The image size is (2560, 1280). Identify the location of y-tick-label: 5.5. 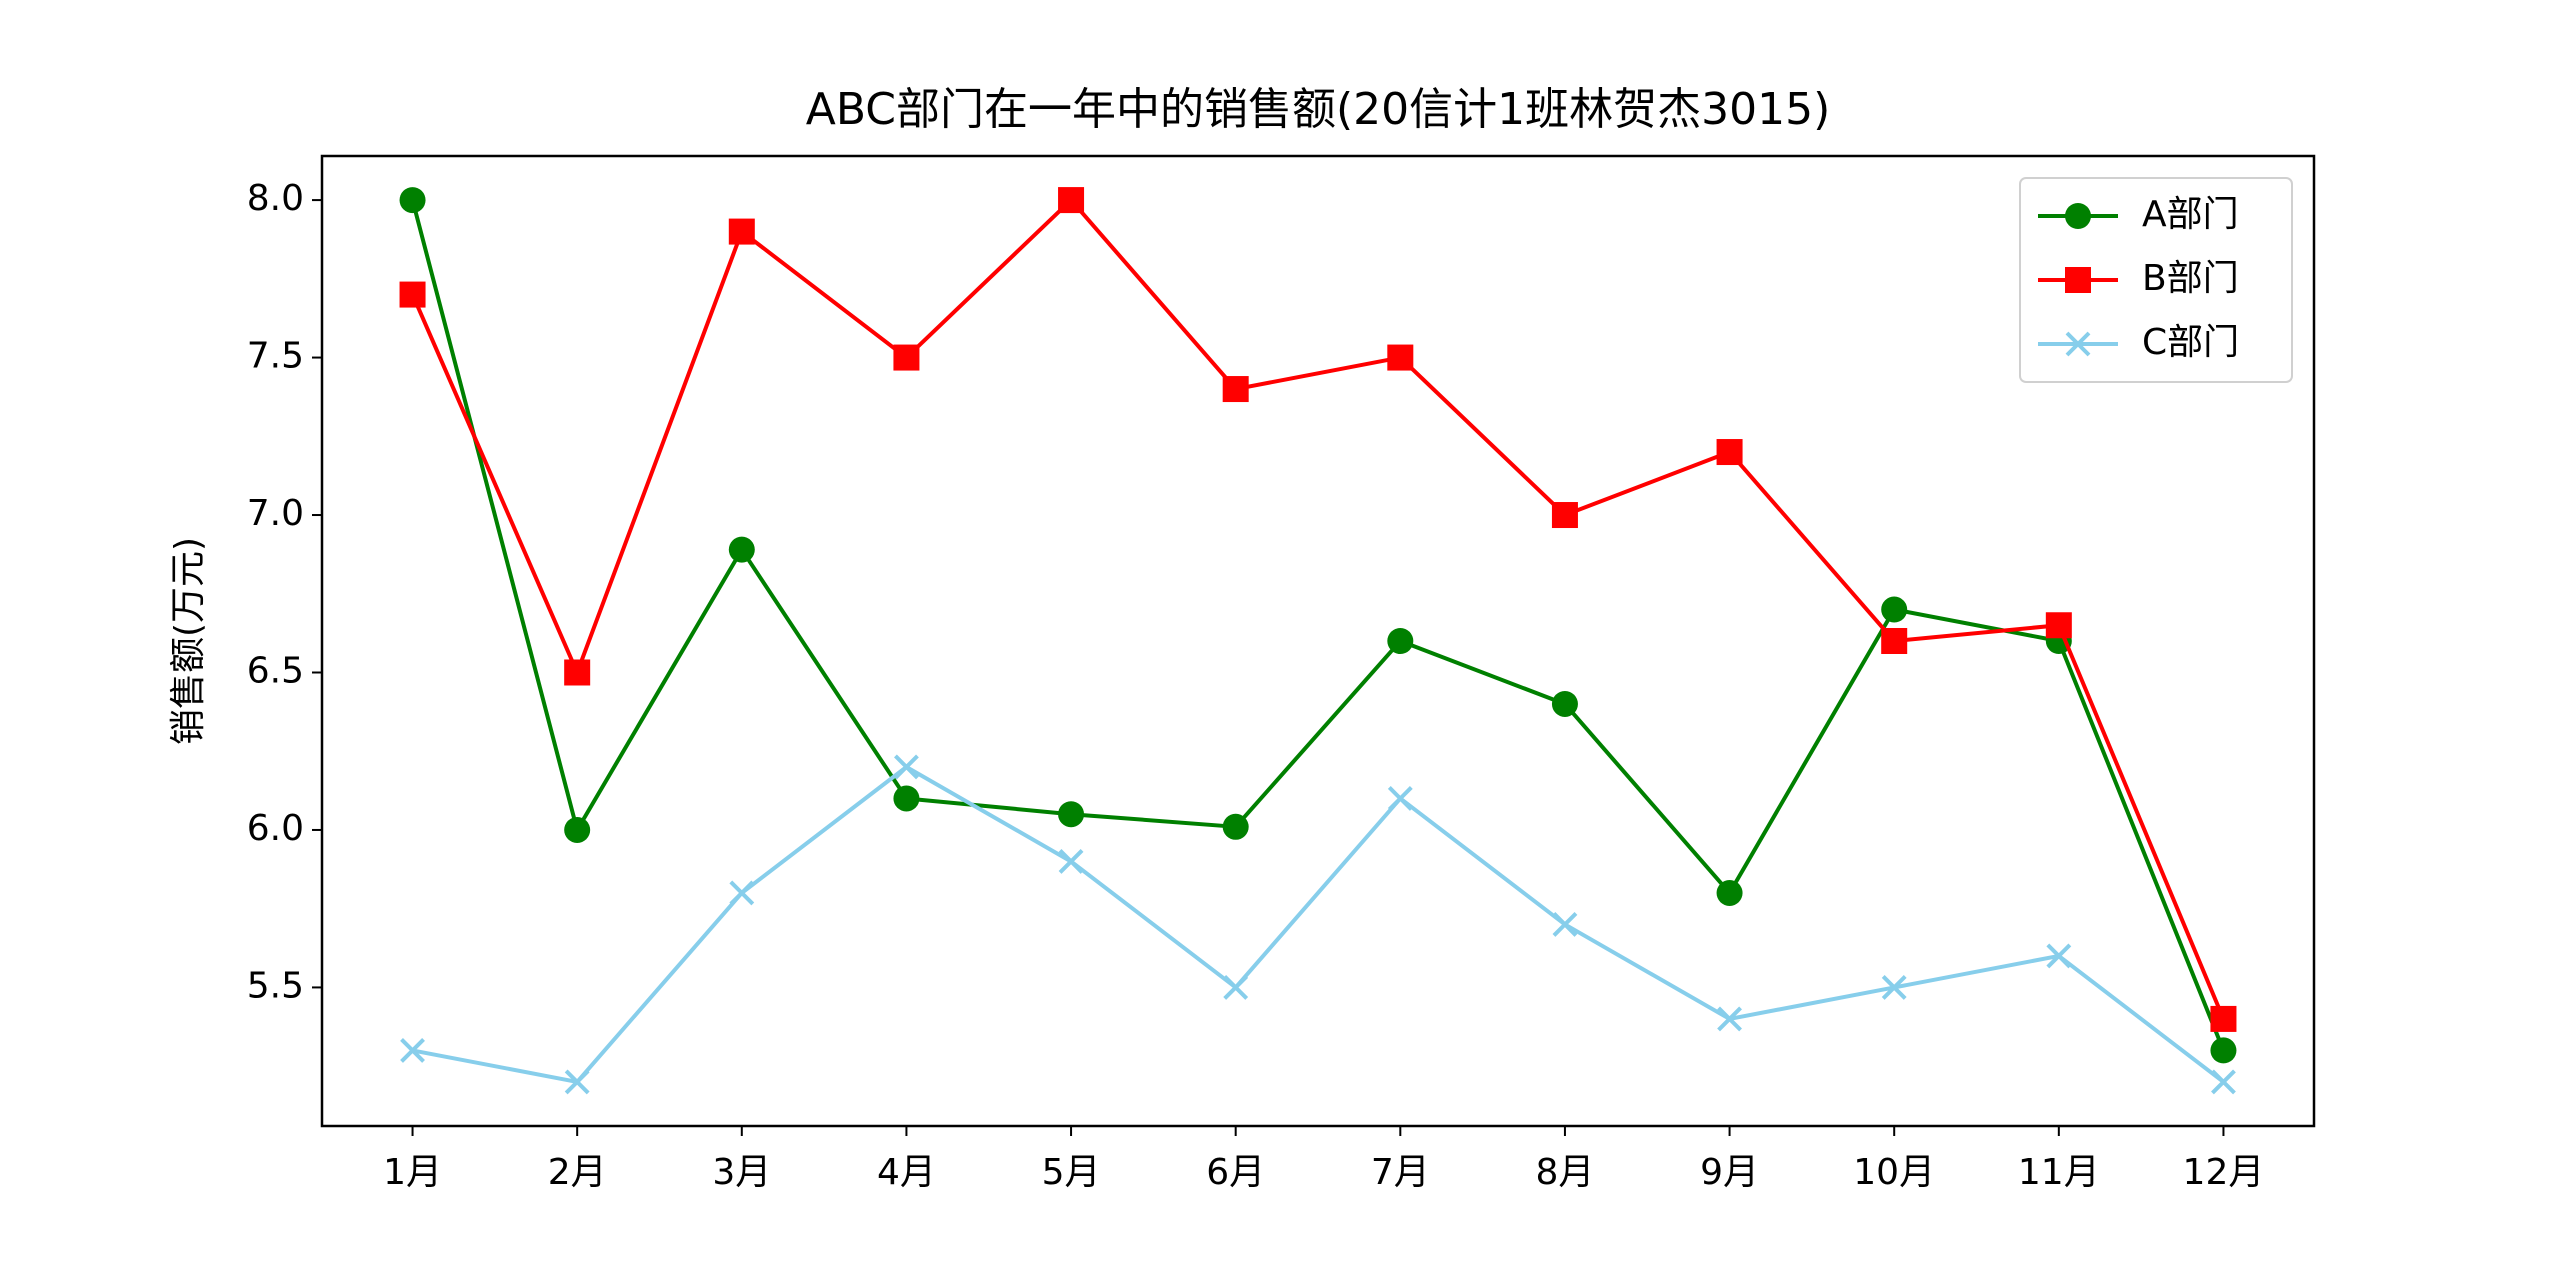
(275, 985).